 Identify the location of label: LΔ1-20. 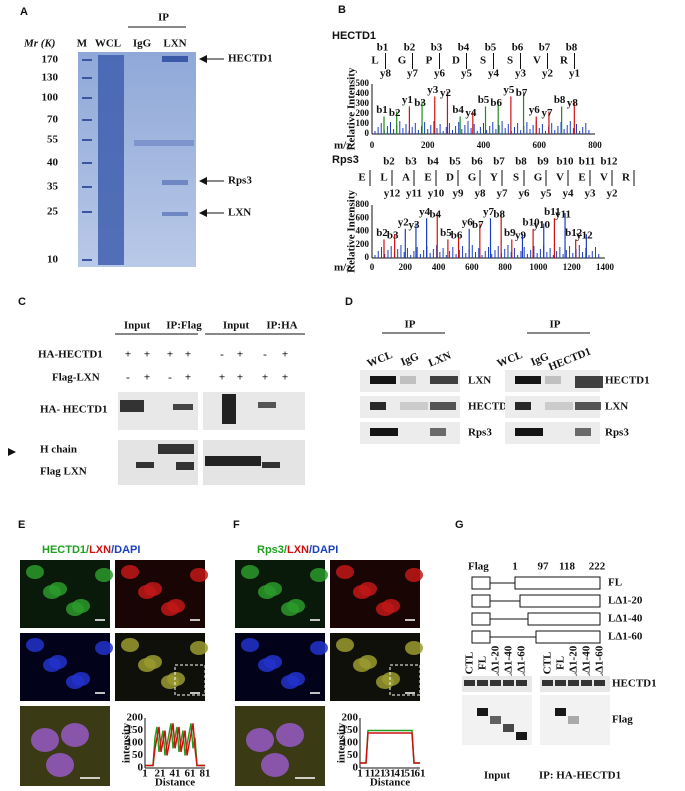
(574, 662).